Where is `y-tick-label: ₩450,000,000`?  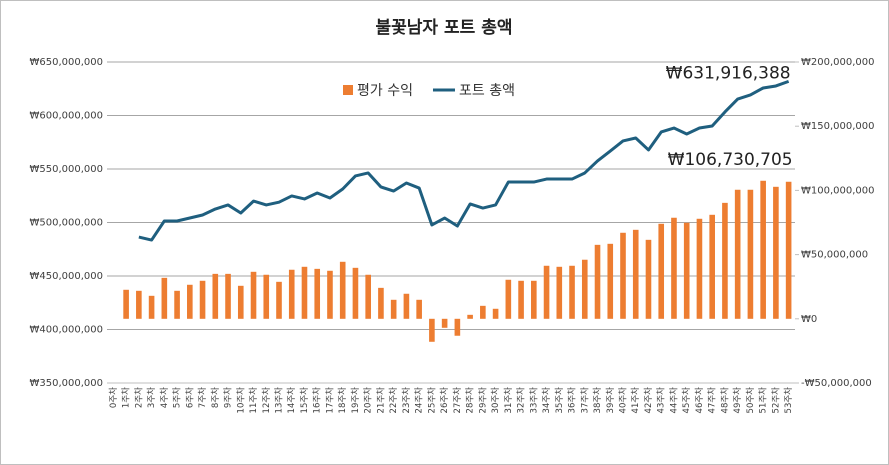
y-tick-label: ₩450,000,000 is located at coordinates (66, 276).